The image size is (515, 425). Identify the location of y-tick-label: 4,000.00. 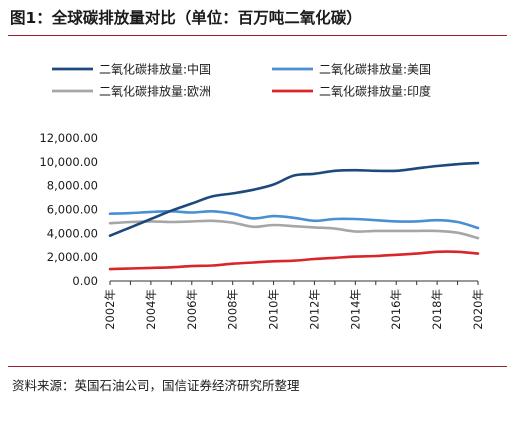
(72, 233).